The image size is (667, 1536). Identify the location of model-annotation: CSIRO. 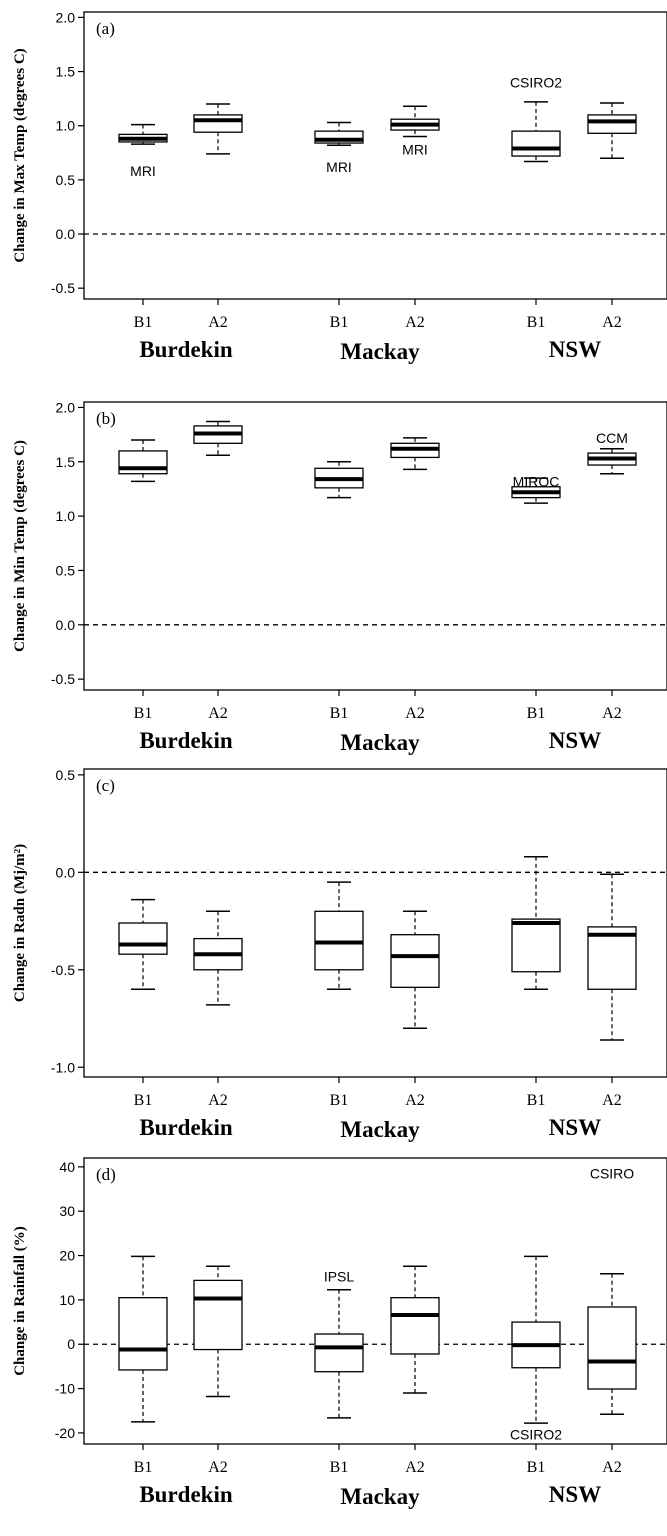
(612, 1174).